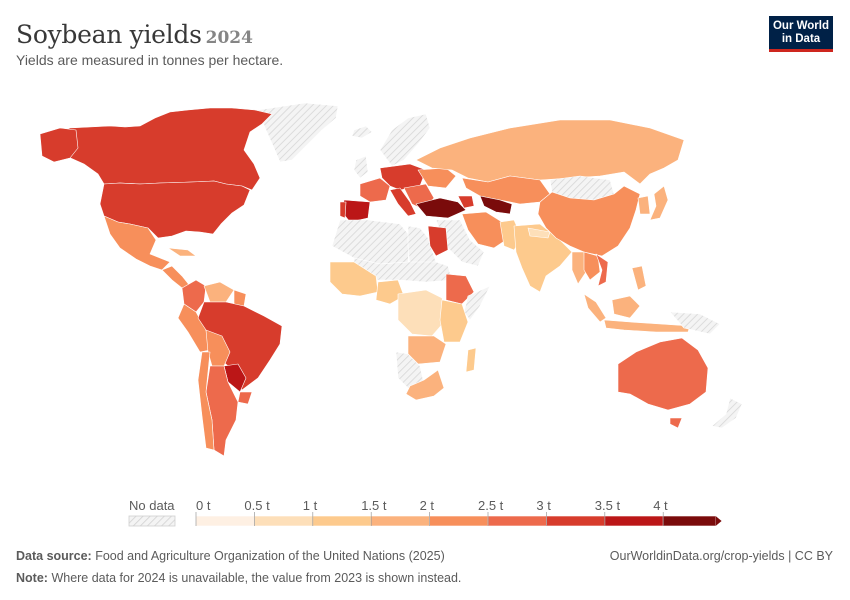 The height and width of the screenshot is (600, 850). What do you see at coordinates (644, 205) in the screenshot?
I see `country-korea` at bounding box center [644, 205].